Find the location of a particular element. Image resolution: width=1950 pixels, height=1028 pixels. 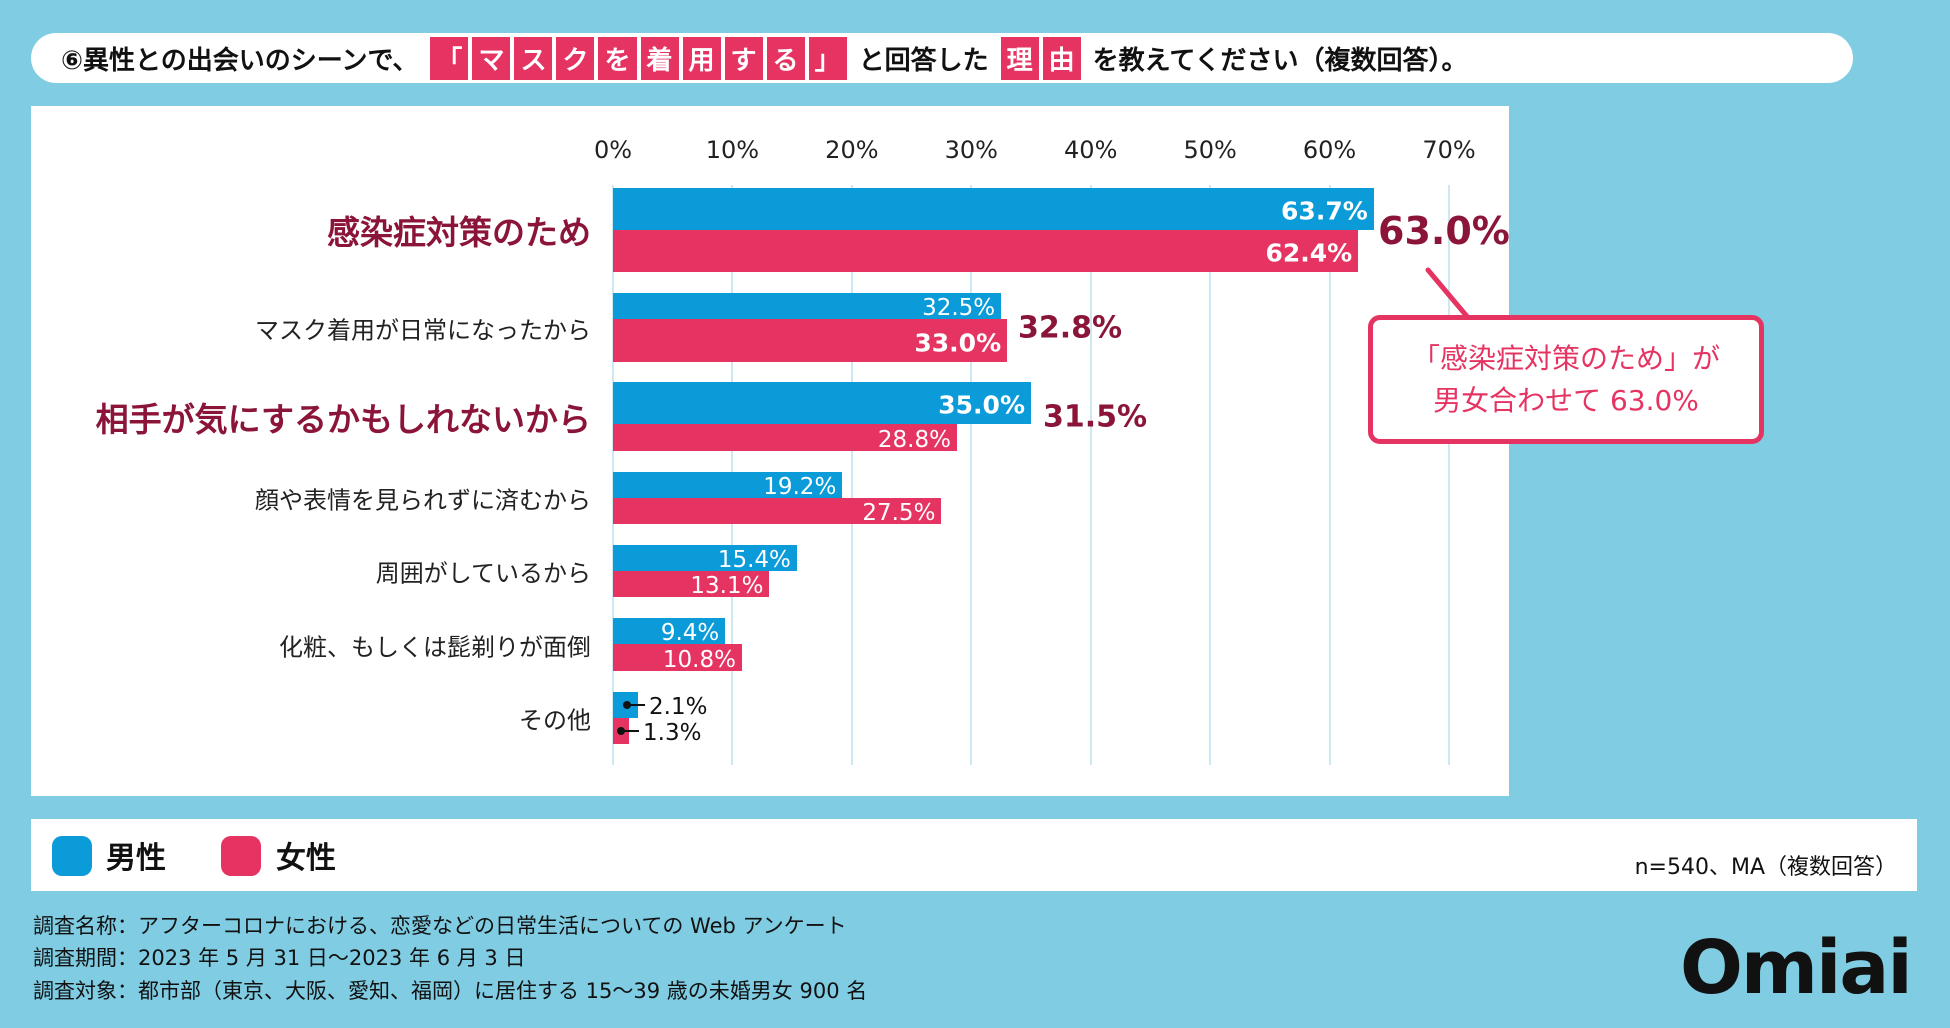

title-highlight-char: 由 is located at coordinates (1061, 58).